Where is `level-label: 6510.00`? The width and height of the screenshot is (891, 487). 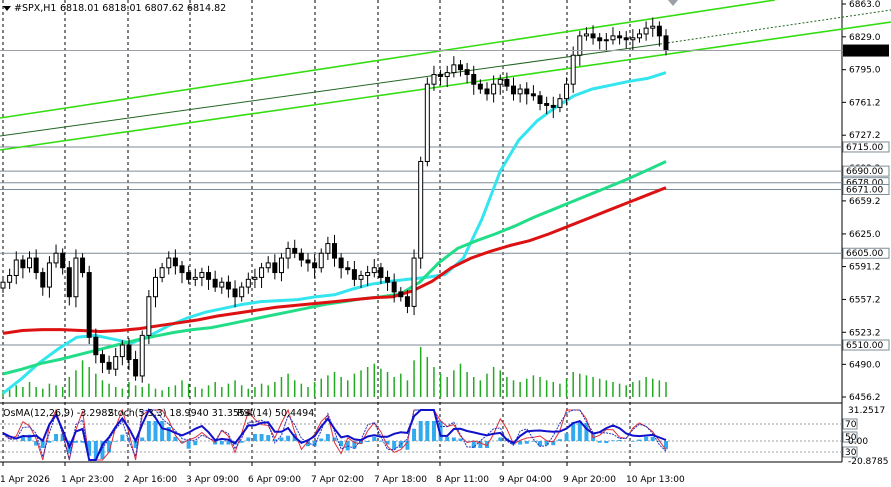 level-label: 6510.00 is located at coordinates (864, 346).